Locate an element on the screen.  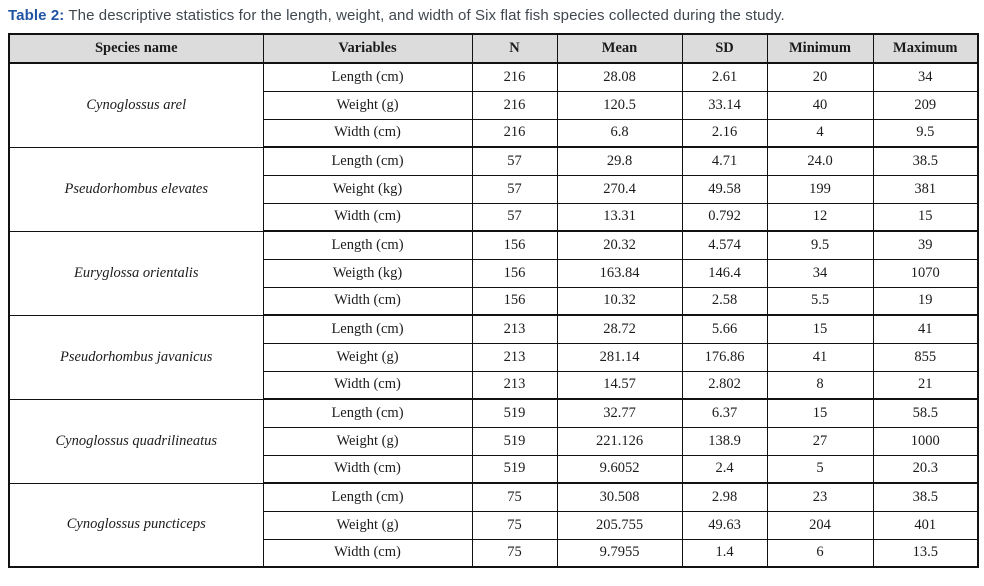
species-name-cell: Pseudorhombus elevates is located at coordinates (136, 189).